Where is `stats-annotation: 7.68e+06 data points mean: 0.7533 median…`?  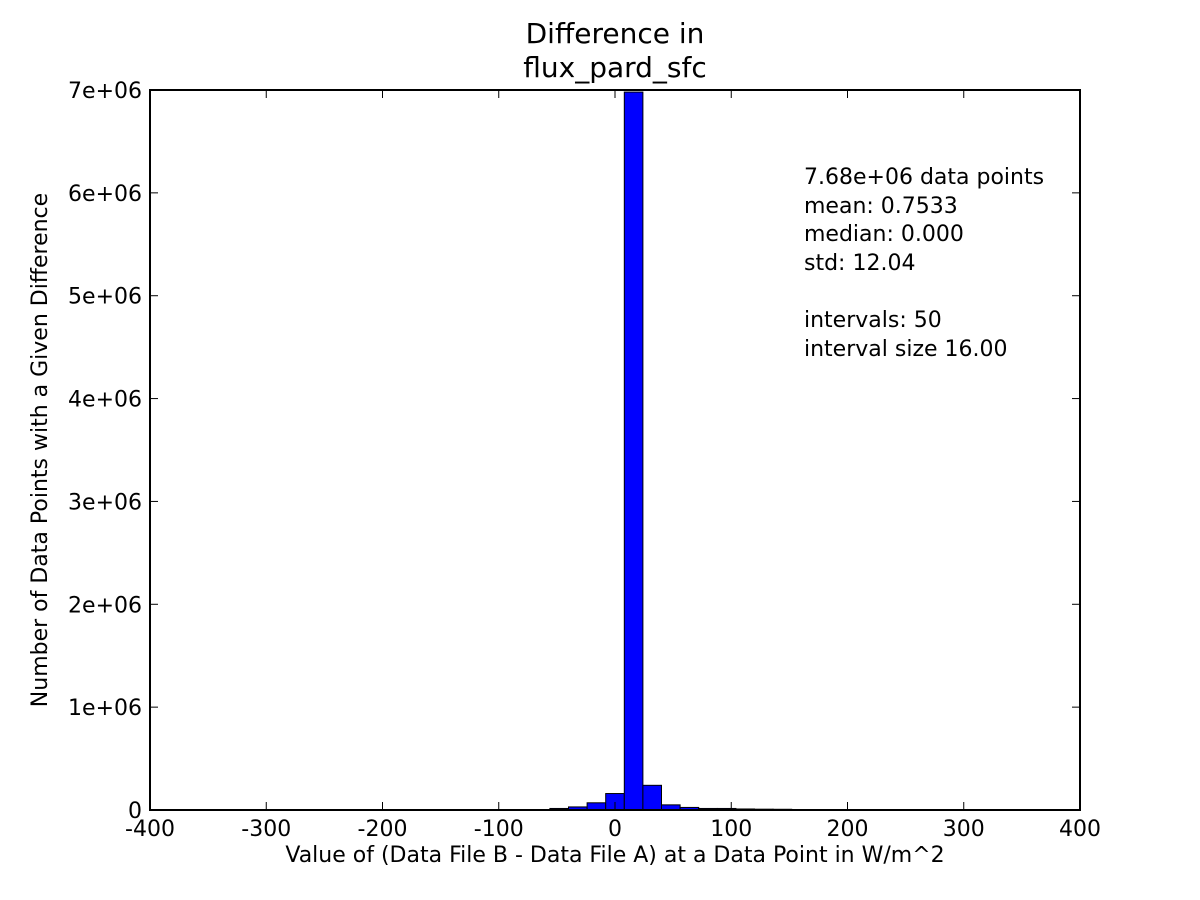 stats-annotation: 7.68e+06 data points mean: 0.7533 median… is located at coordinates (924, 264).